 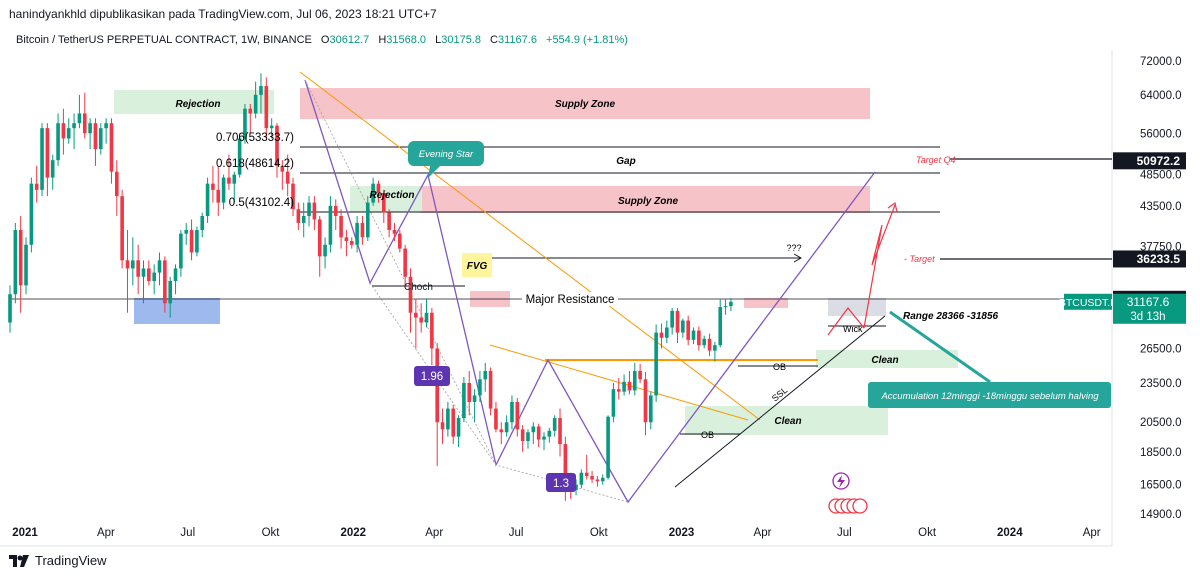 I want to click on demand-zone-blue, so click(x=177, y=311).